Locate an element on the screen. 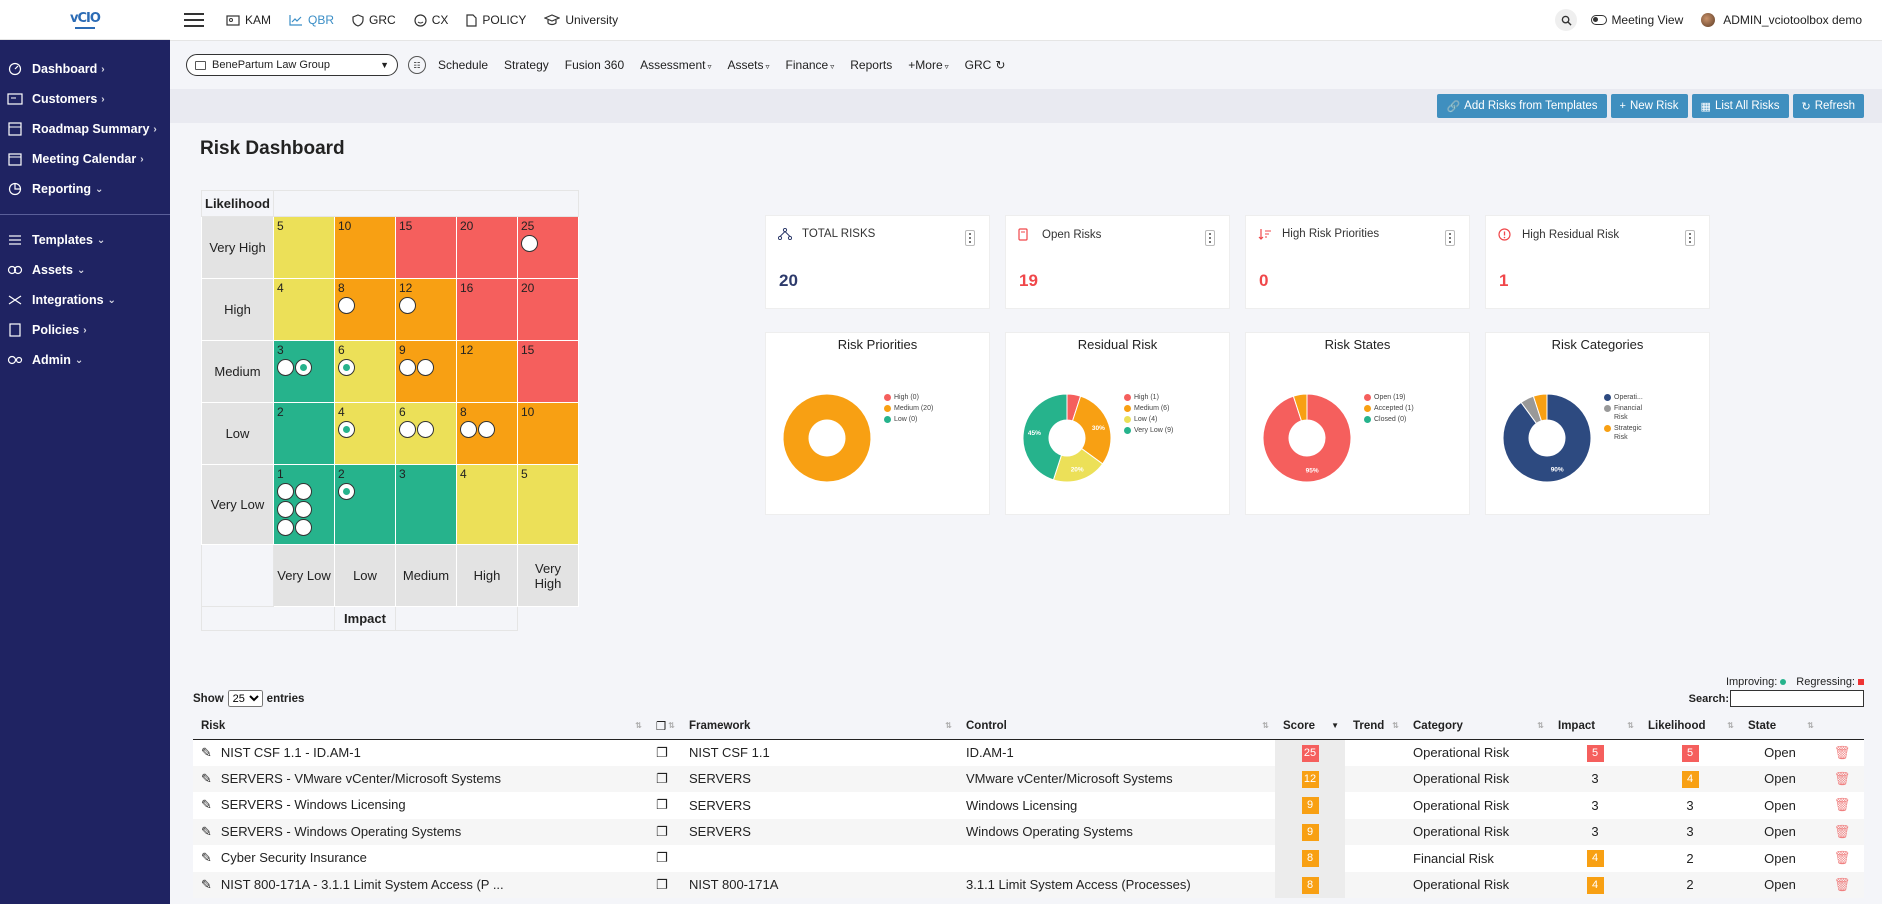 The width and height of the screenshot is (1882, 904). subnav-more: +More ▿ is located at coordinates (928, 65).